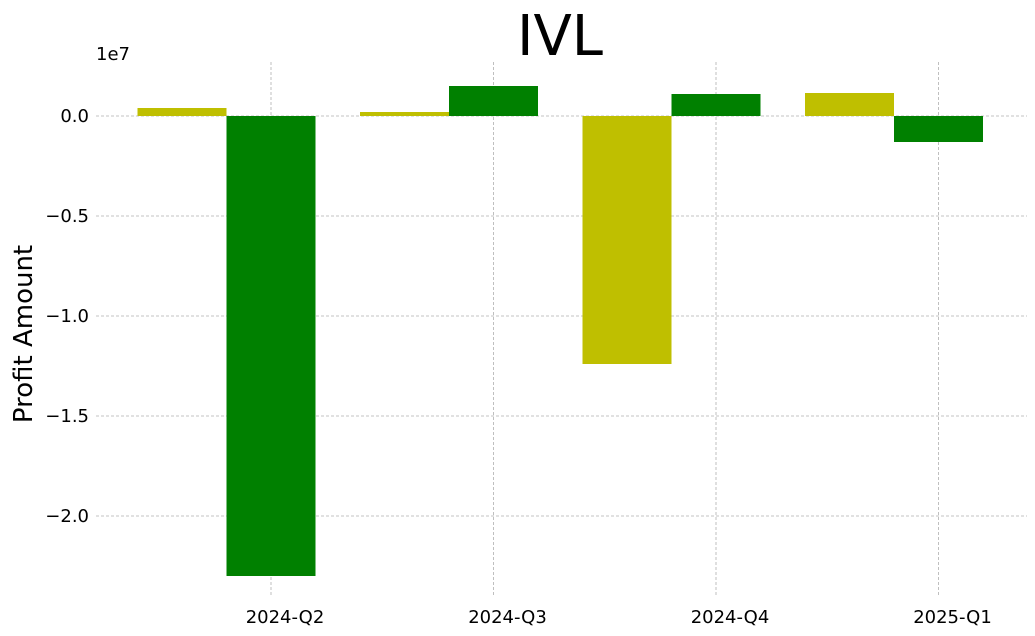 The width and height of the screenshot is (1035, 636). I want to click on y-axis-label: Profit Amount, so click(24, 334).